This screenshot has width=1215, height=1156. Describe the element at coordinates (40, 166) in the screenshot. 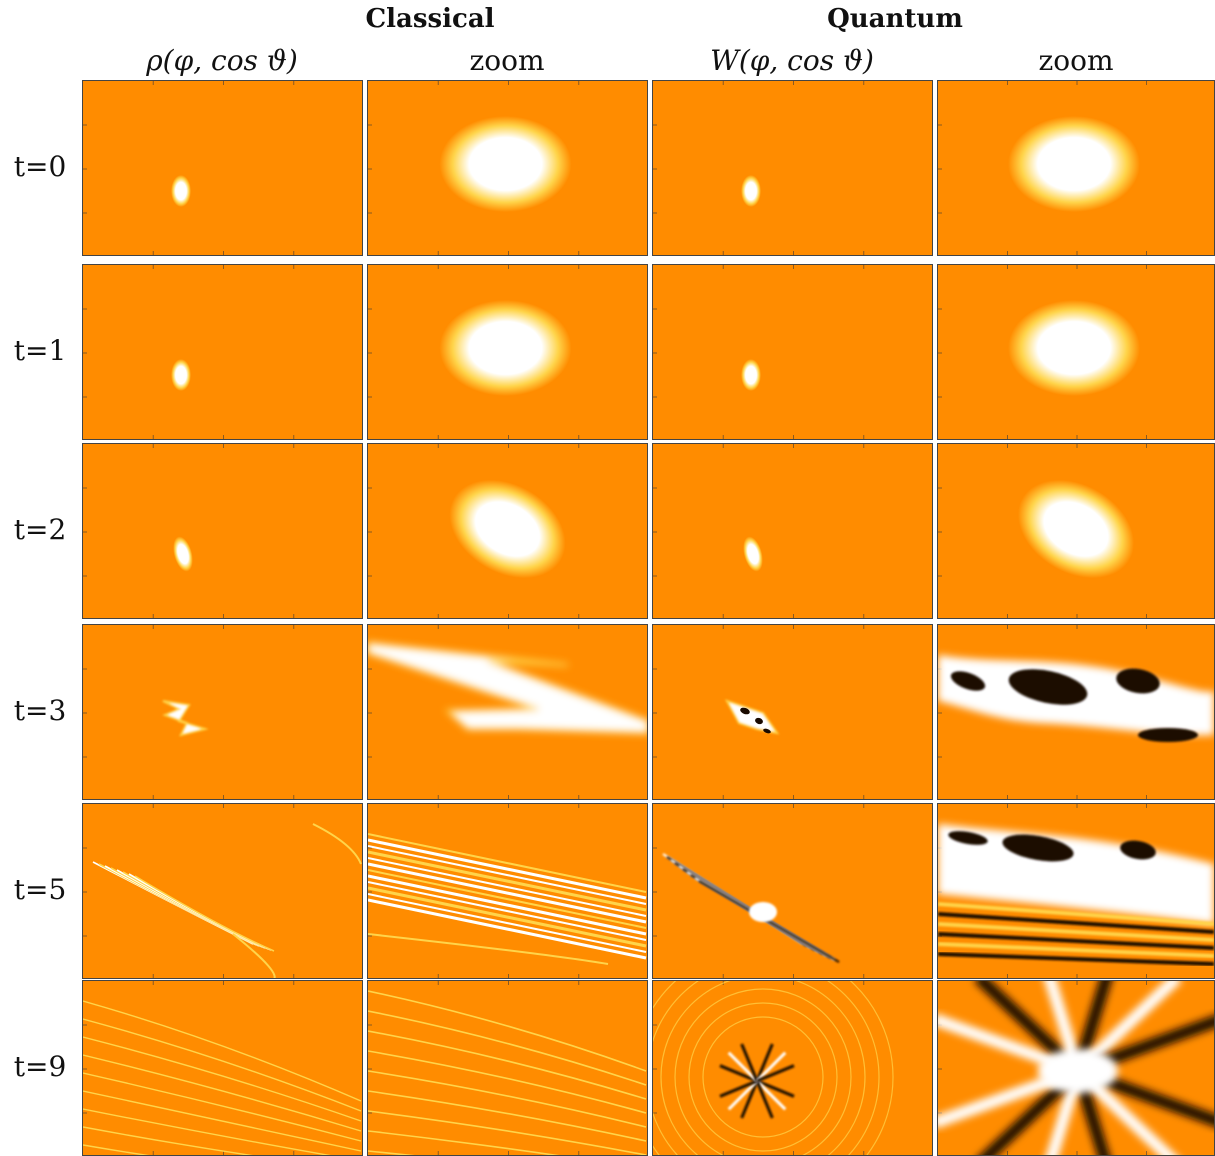

I see `row-label-t-0: t=0` at that location.